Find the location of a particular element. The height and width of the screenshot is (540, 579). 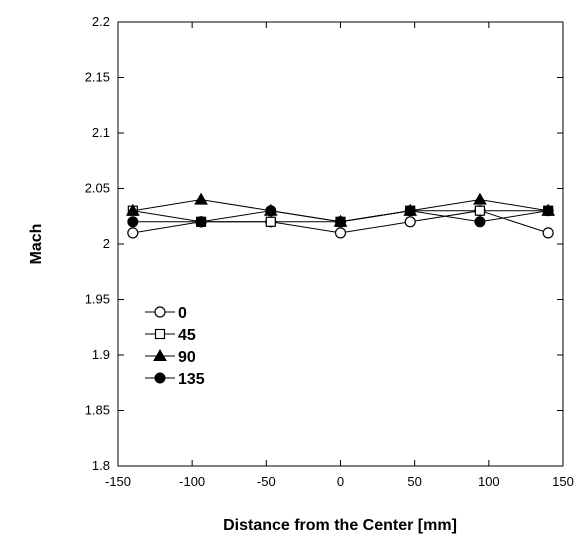

x-tick-label: 100 is located at coordinates (489, 481).